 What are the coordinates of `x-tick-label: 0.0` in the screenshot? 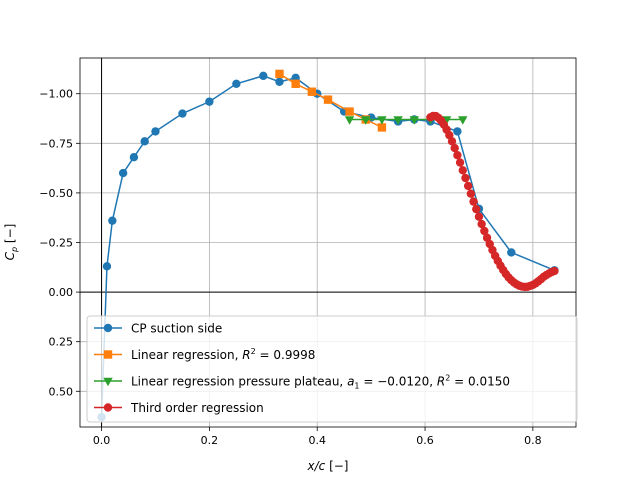 It's located at (102, 440).